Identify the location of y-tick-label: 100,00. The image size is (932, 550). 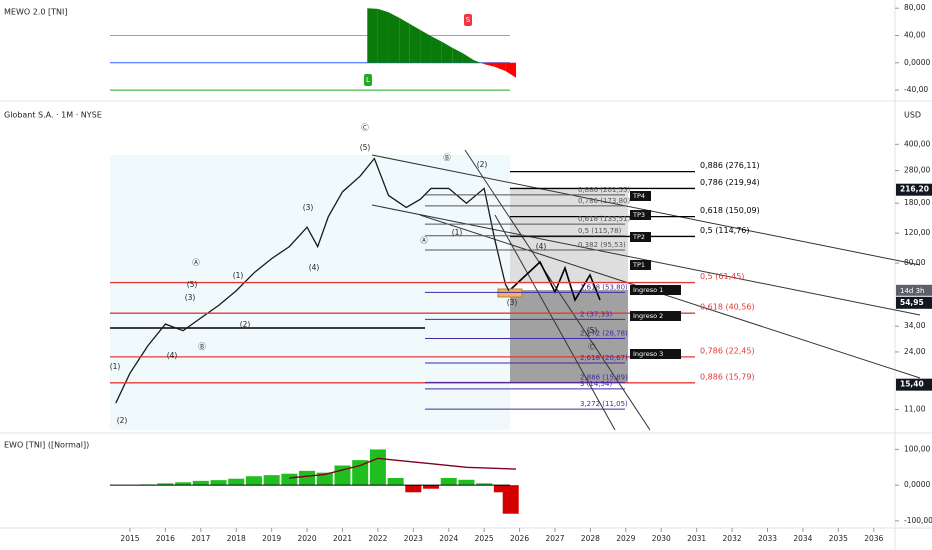
(917, 448).